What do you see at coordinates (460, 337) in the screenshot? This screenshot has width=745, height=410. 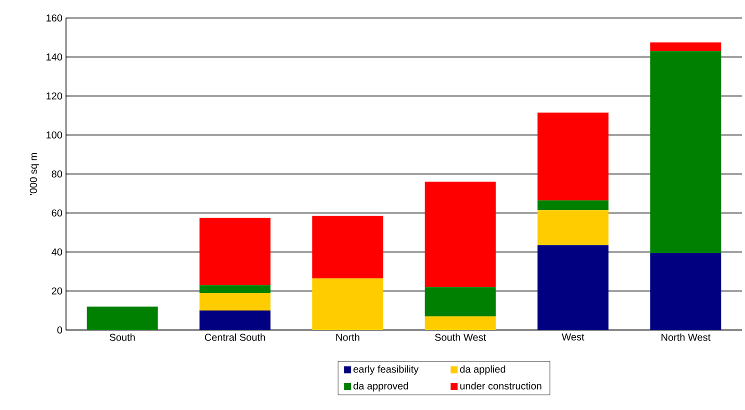 I see `x-tick-label: South West` at bounding box center [460, 337].